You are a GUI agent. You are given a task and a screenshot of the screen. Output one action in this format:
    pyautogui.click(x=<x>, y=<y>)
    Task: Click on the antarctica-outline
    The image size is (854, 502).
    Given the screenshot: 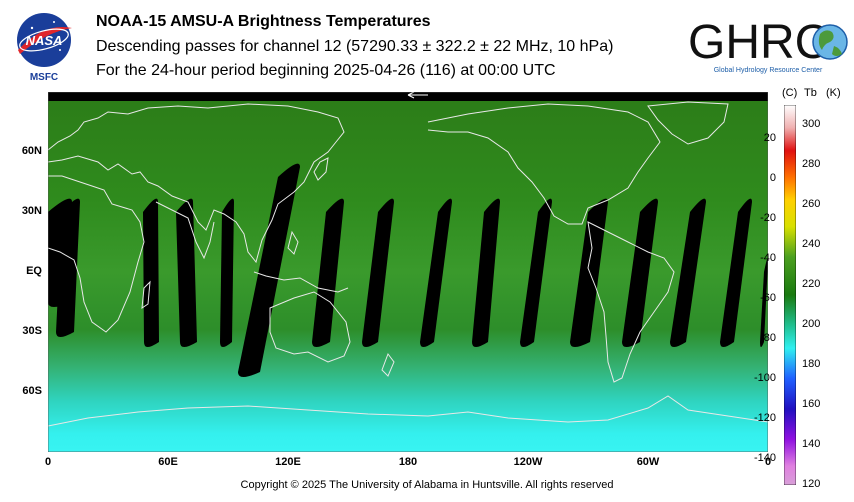 What is the action you would take?
    pyautogui.click(x=408, y=411)
    